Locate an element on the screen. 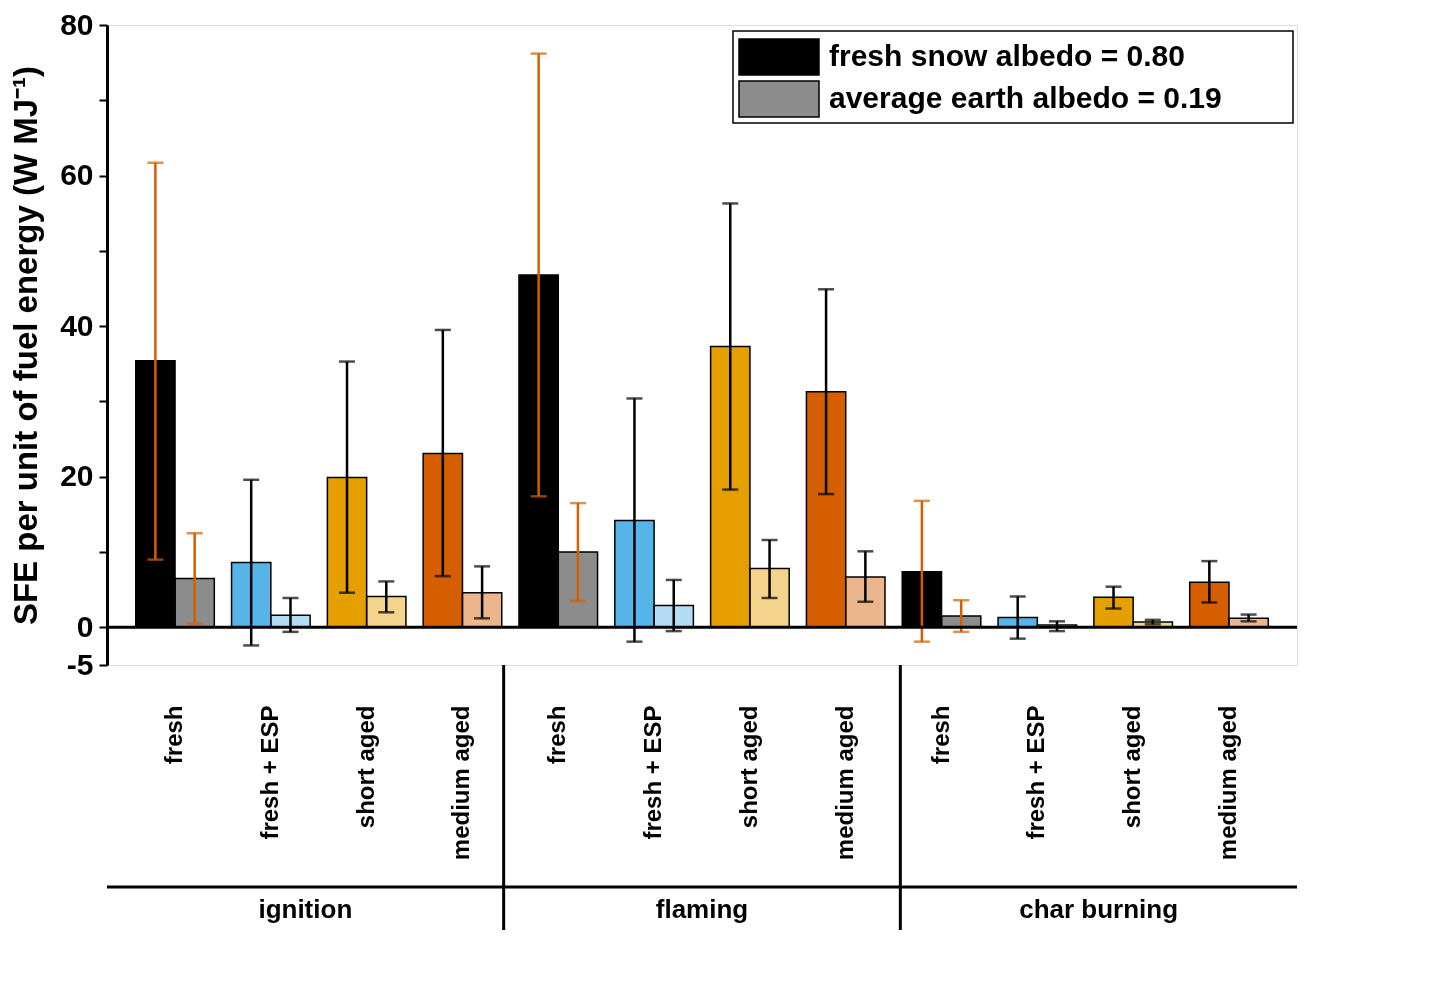  text: char burning is located at coordinates (1099, 909).